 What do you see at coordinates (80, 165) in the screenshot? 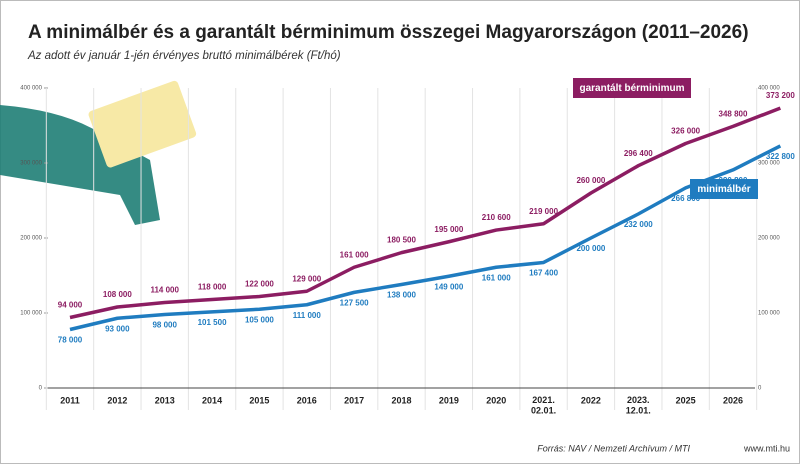
I see `hand-illustration` at bounding box center [80, 165].